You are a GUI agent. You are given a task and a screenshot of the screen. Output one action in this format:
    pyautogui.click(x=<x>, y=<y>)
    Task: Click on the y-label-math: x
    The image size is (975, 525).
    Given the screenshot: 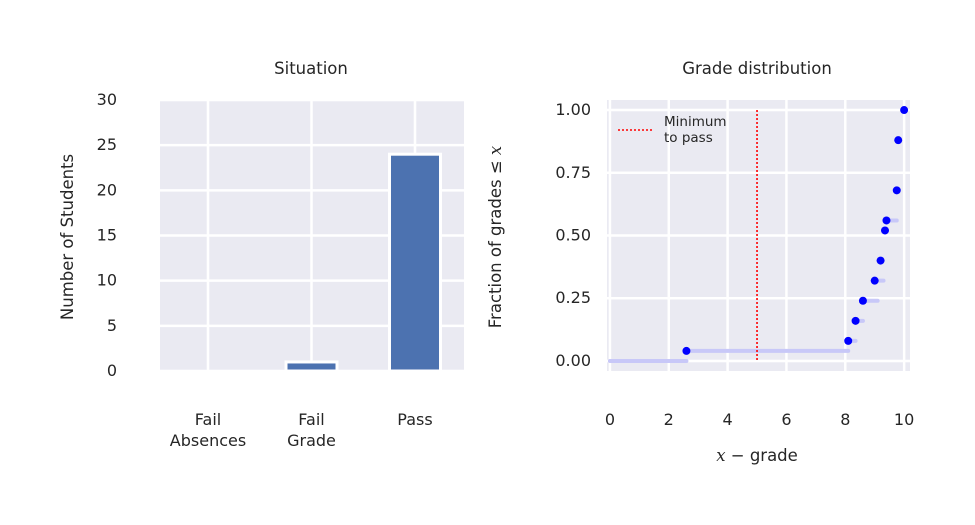 What is the action you would take?
    pyautogui.click(x=495, y=150)
    